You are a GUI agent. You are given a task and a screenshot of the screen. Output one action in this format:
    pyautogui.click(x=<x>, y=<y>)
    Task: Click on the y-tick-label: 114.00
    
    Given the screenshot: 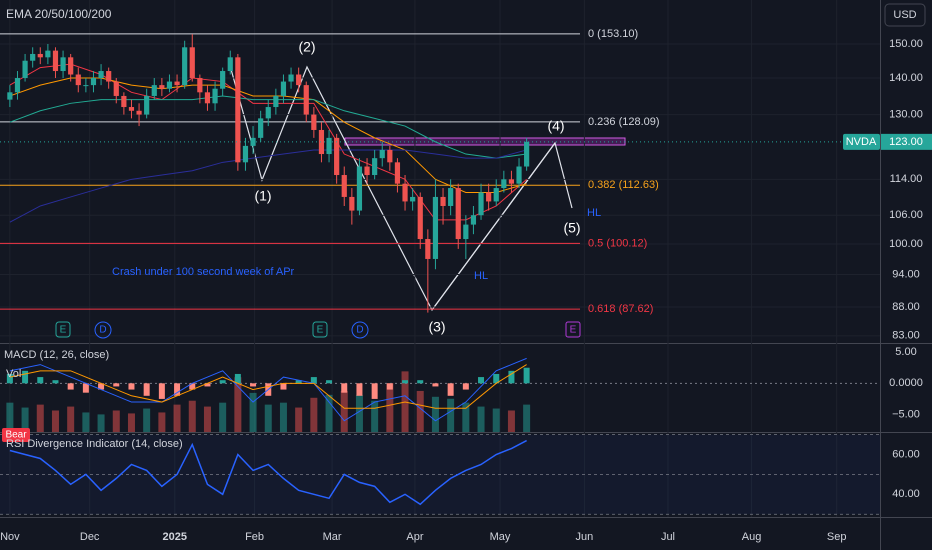 What is the action you would take?
    pyautogui.click(x=906, y=179)
    